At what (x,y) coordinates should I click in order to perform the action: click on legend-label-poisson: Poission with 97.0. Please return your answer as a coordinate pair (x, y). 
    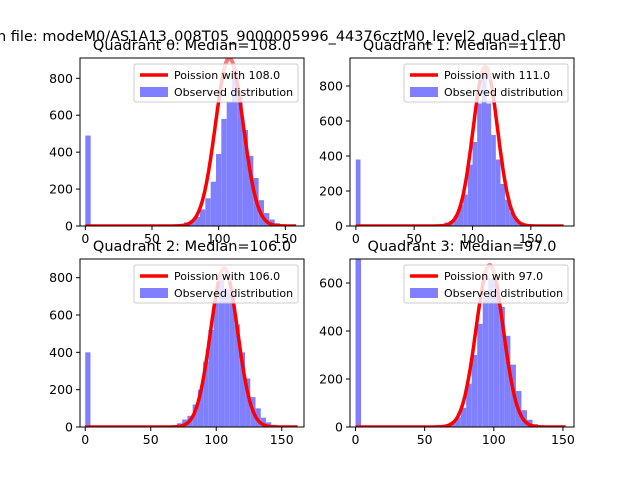
    Looking at the image, I should click on (493, 276).